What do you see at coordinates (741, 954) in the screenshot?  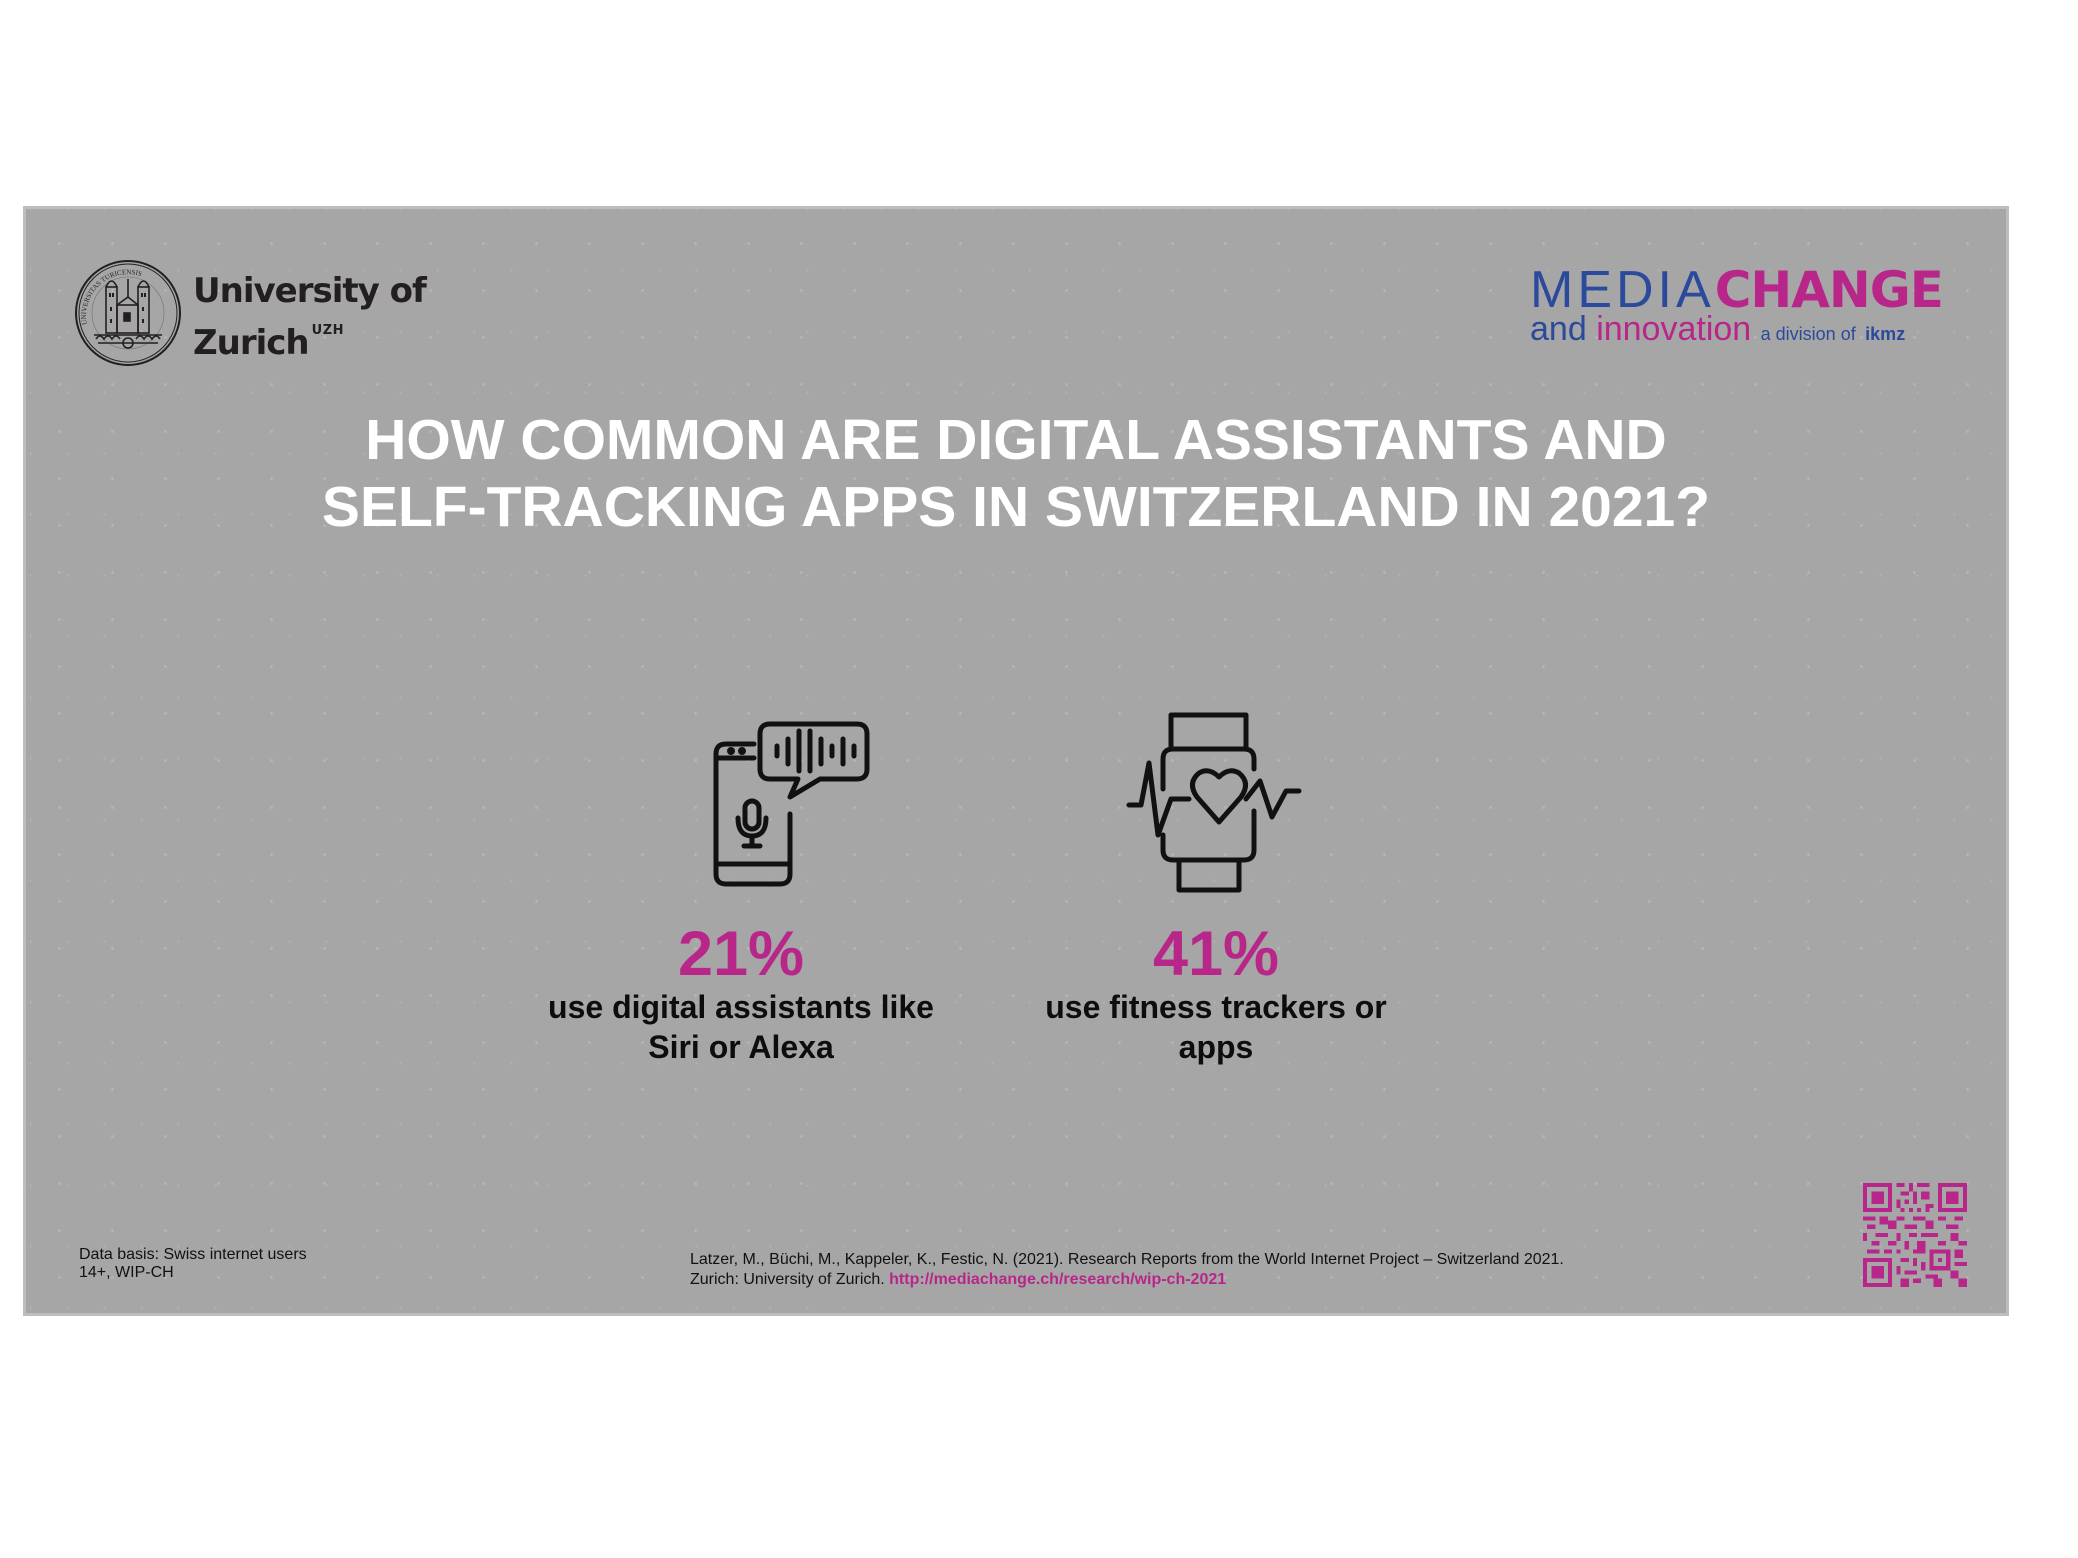 I see `stat-percent: 21%` at bounding box center [741, 954].